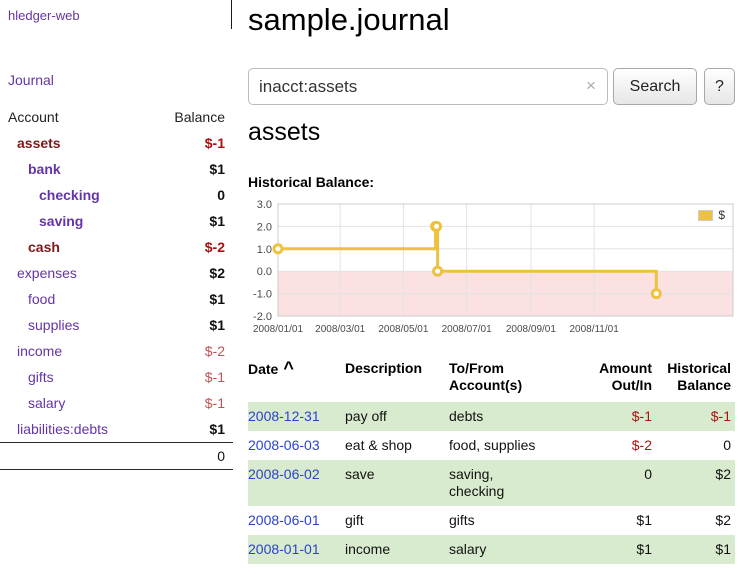 The width and height of the screenshot is (742, 582). Describe the element at coordinates (116, 351) in the screenshot. I see `account-row: income $-2` at that location.